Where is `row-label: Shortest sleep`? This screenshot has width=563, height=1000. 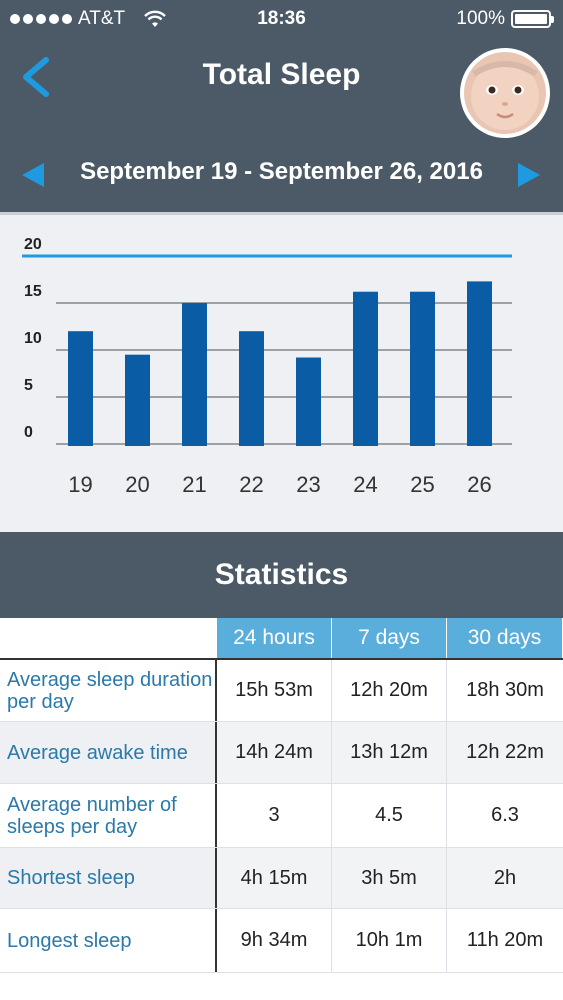
row-label: Shortest sleep is located at coordinates (108, 878).